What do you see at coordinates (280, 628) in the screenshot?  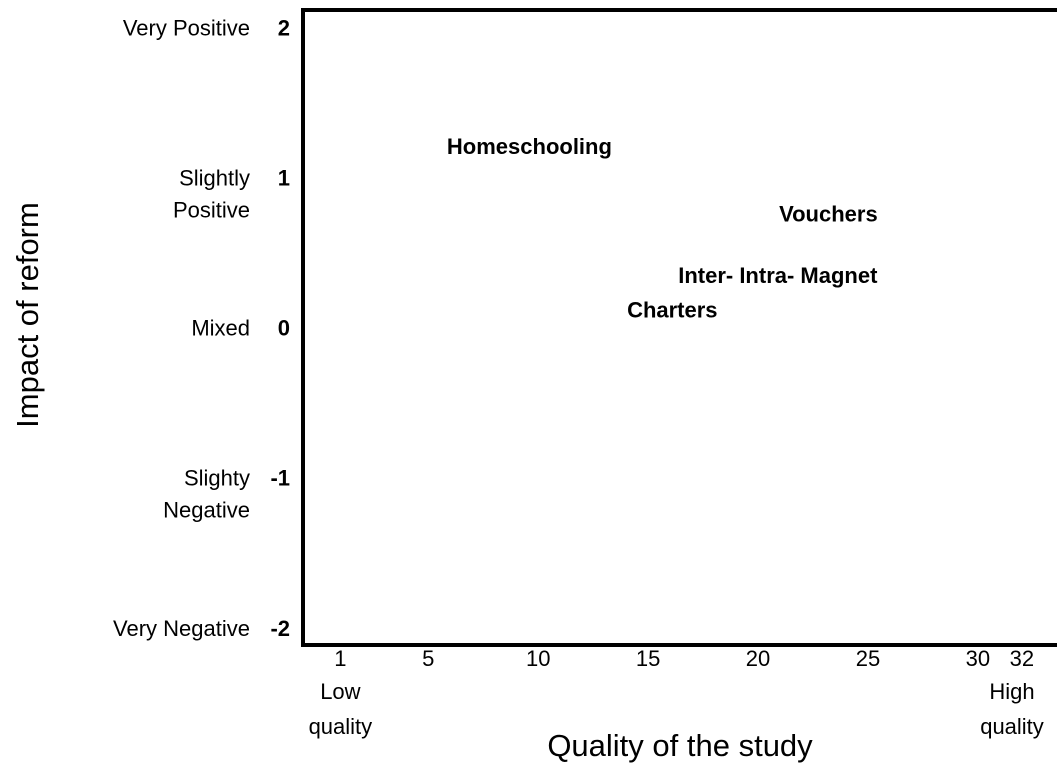 I see `y-tick-label: -2` at bounding box center [280, 628].